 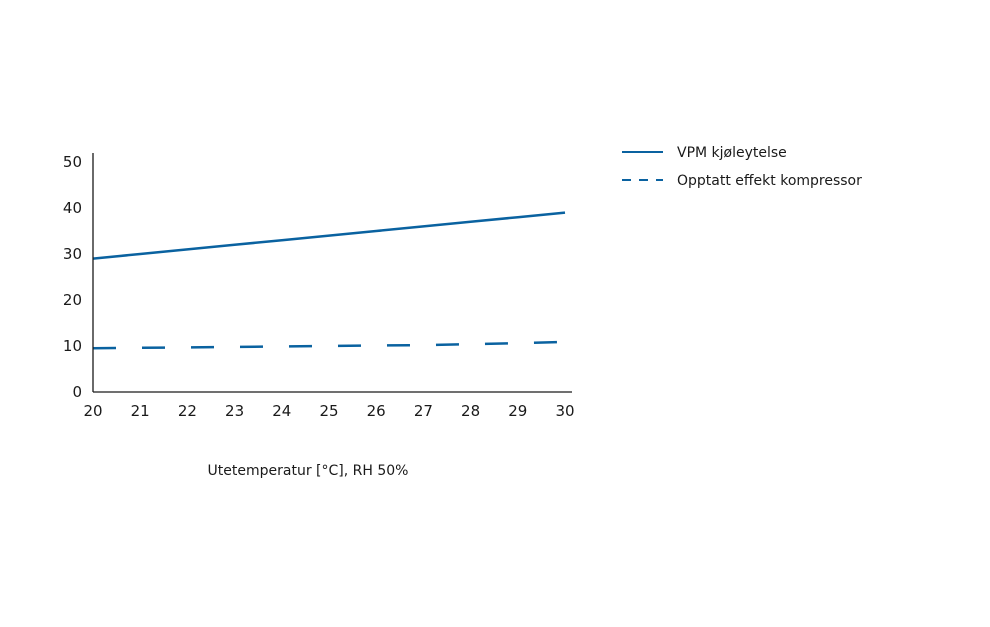 What do you see at coordinates (72, 346) in the screenshot?
I see `y-tick-label: 10` at bounding box center [72, 346].